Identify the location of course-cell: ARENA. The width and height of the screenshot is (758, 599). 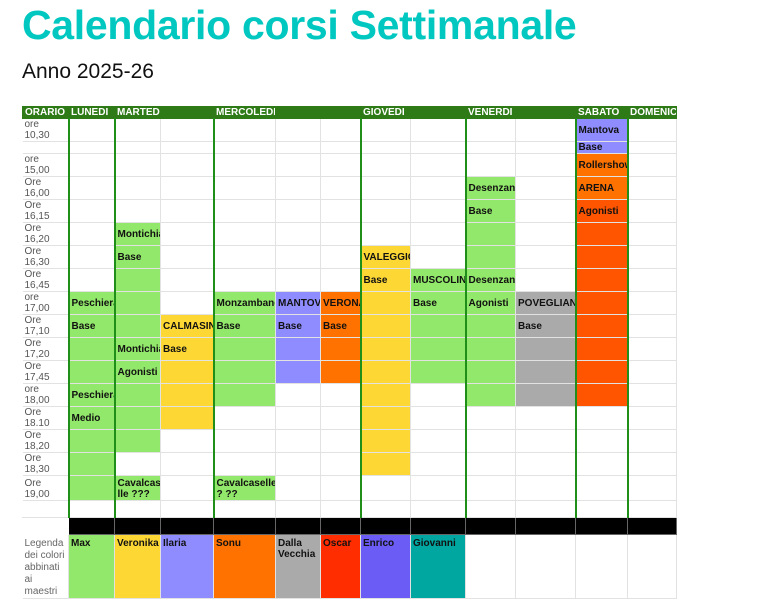
(601, 188).